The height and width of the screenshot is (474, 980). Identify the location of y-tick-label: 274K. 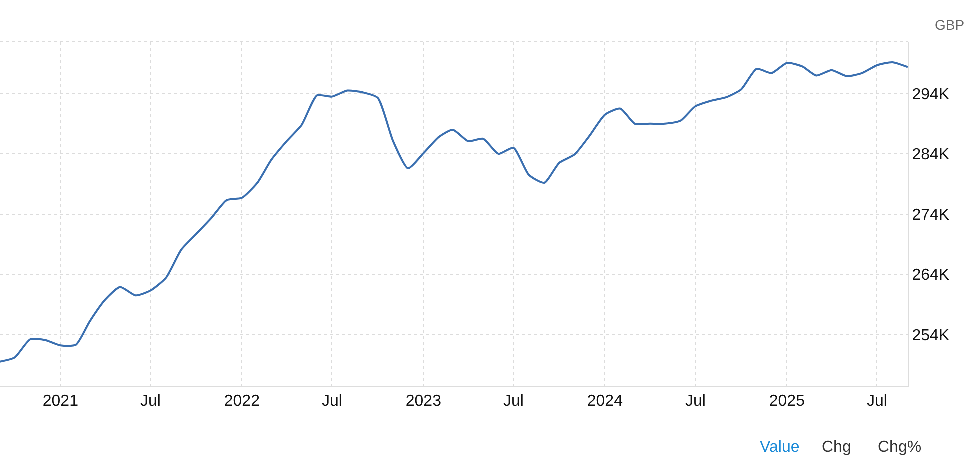
(931, 215).